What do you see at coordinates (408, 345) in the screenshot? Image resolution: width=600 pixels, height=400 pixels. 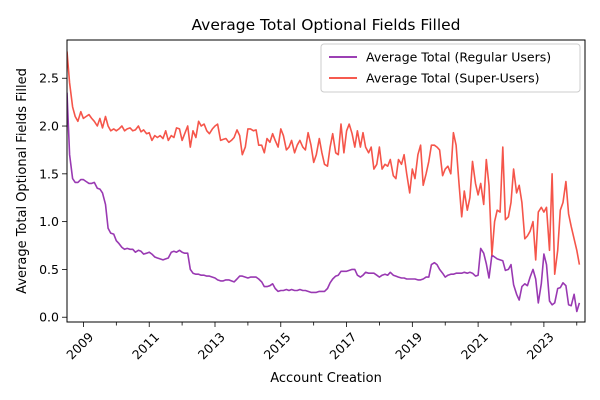 I see `x-tick-label: 2019` at bounding box center [408, 345].